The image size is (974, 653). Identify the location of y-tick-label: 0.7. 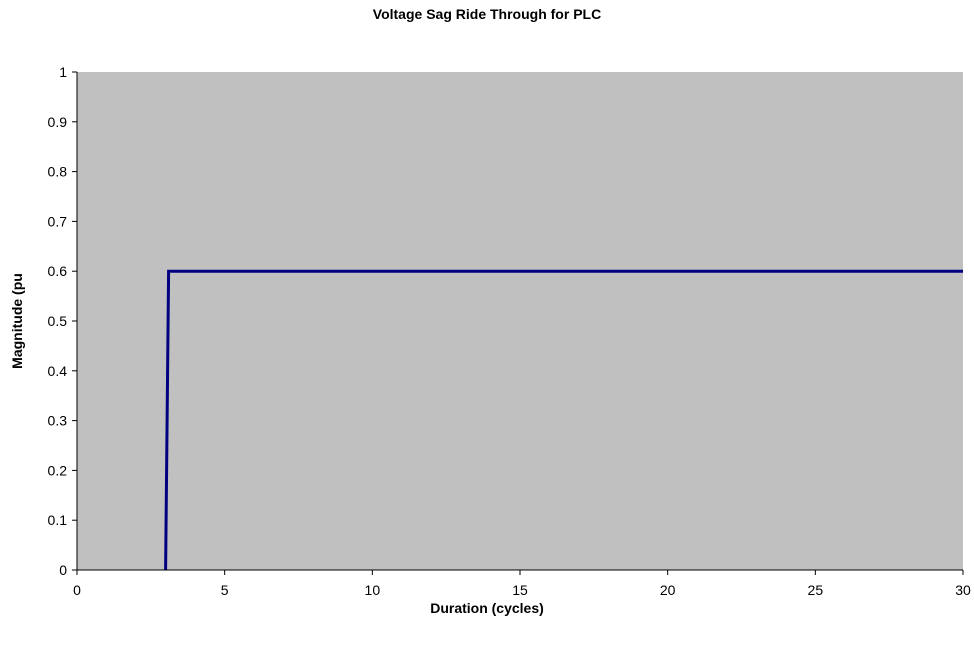
(58, 221).